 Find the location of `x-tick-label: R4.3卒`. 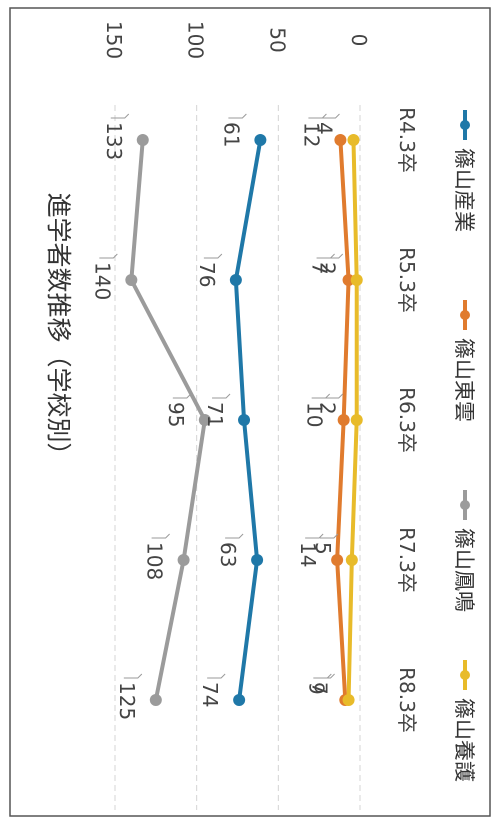

x-tick-label: R4.3卒 is located at coordinates (407, 140).